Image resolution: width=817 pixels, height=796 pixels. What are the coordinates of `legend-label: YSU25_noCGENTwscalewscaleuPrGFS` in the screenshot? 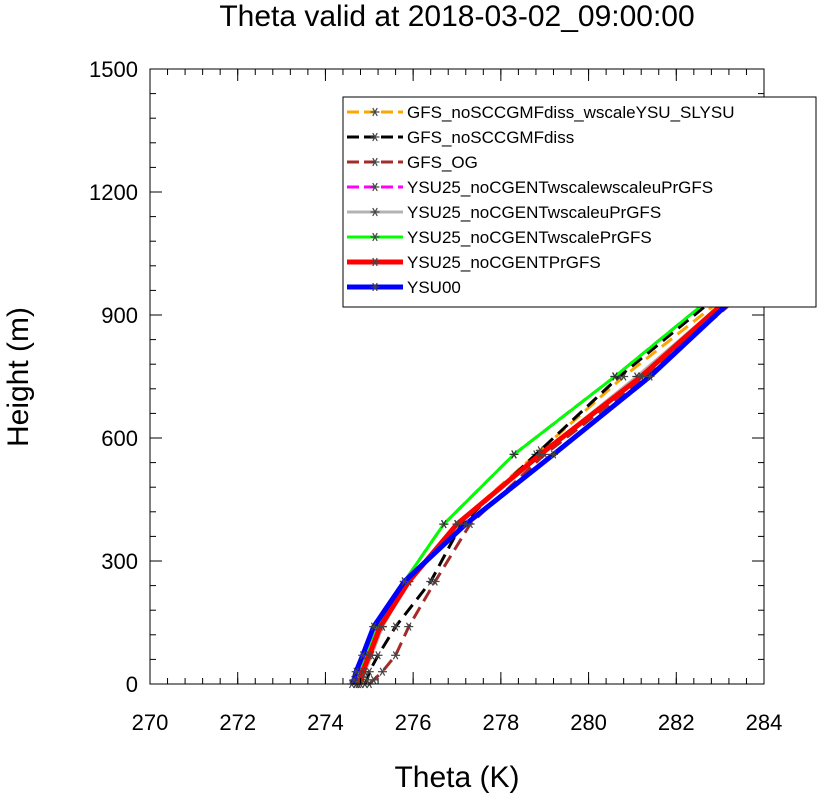 It's located at (560, 187).